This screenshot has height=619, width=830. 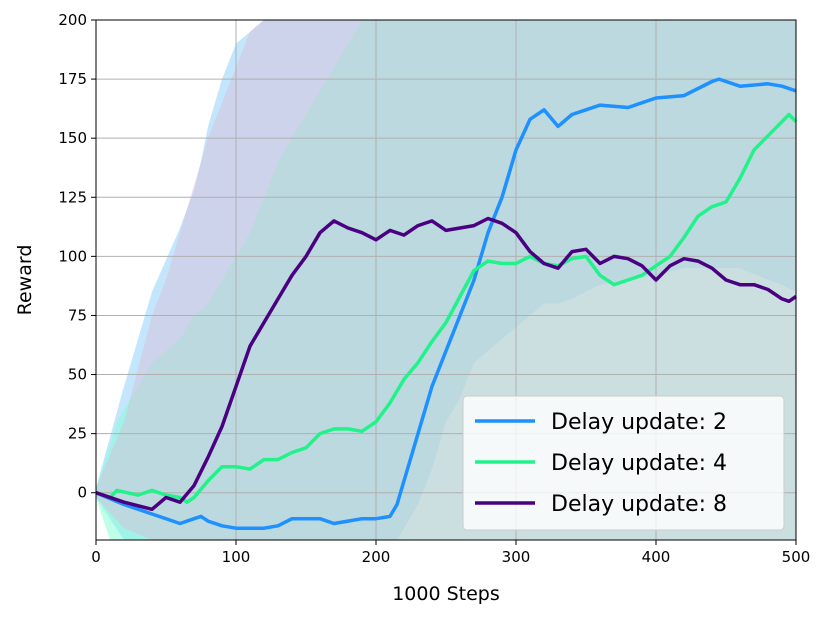 I want to click on x-tick-label: 300, so click(x=516, y=557).